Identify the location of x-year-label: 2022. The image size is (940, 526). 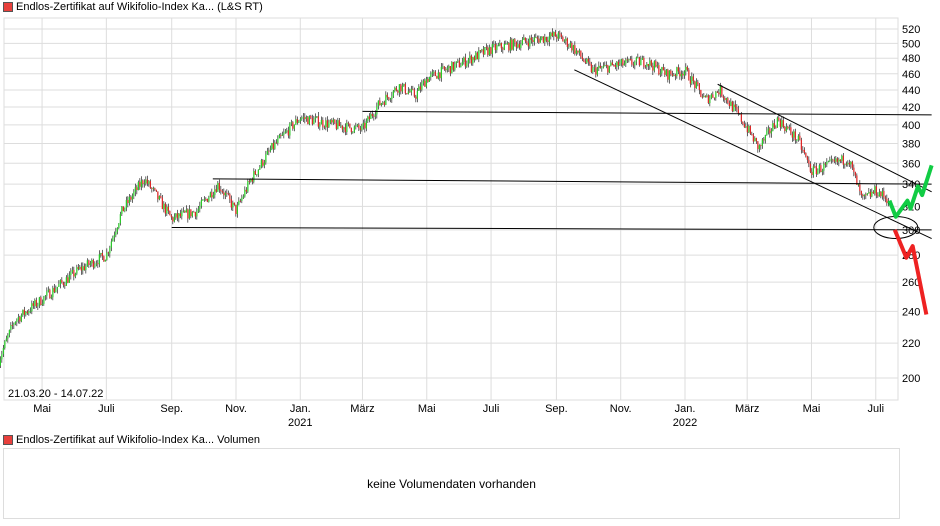
(685, 423).